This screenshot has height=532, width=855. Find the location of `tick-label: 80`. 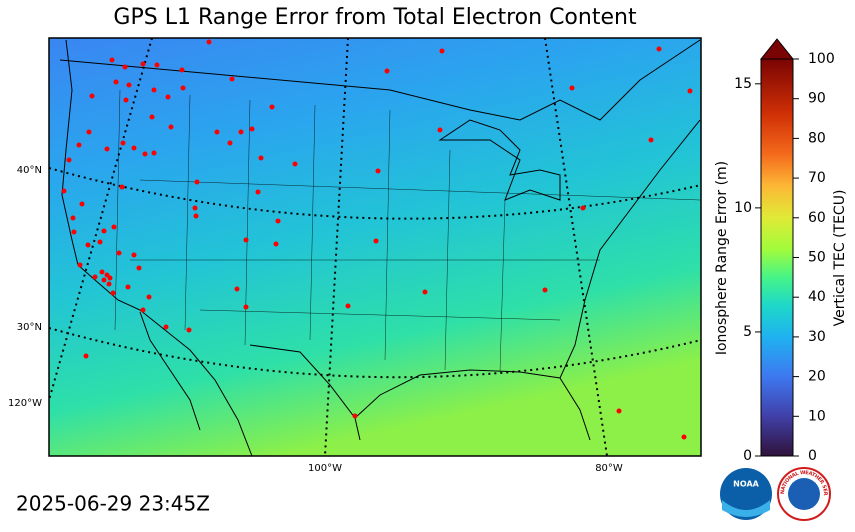

tick-label: 80 is located at coordinates (817, 138).